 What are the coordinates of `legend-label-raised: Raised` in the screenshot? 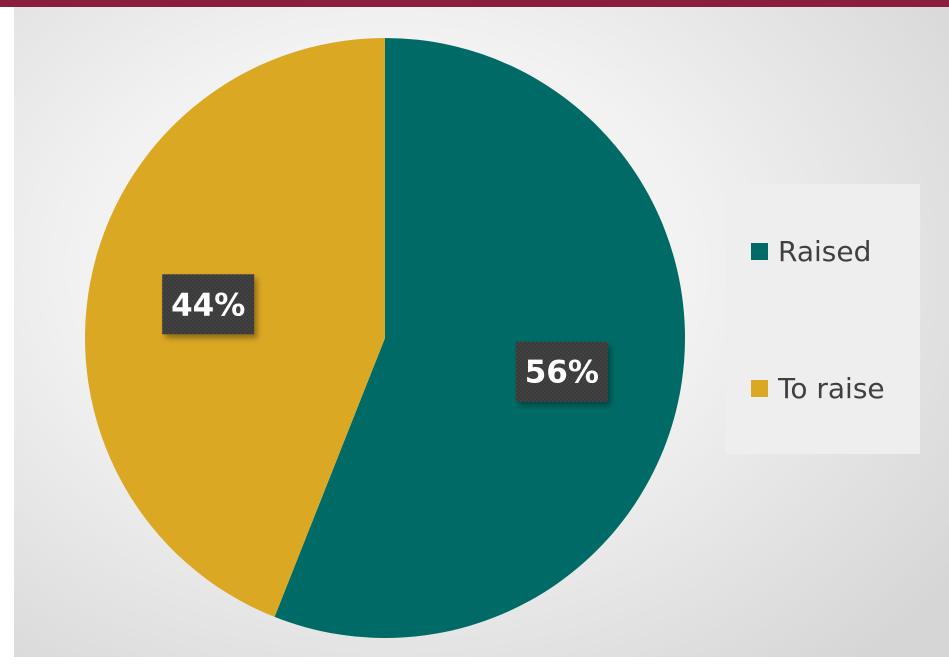 It's located at (825, 251).